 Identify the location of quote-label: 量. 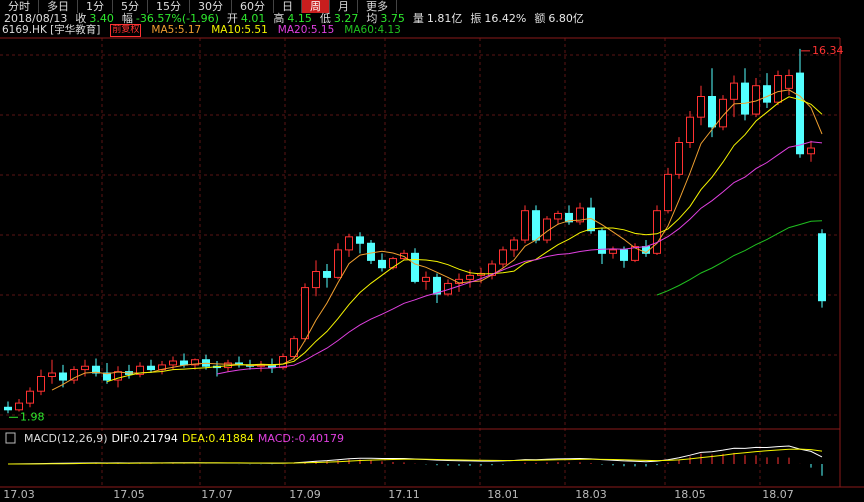
(418, 18).